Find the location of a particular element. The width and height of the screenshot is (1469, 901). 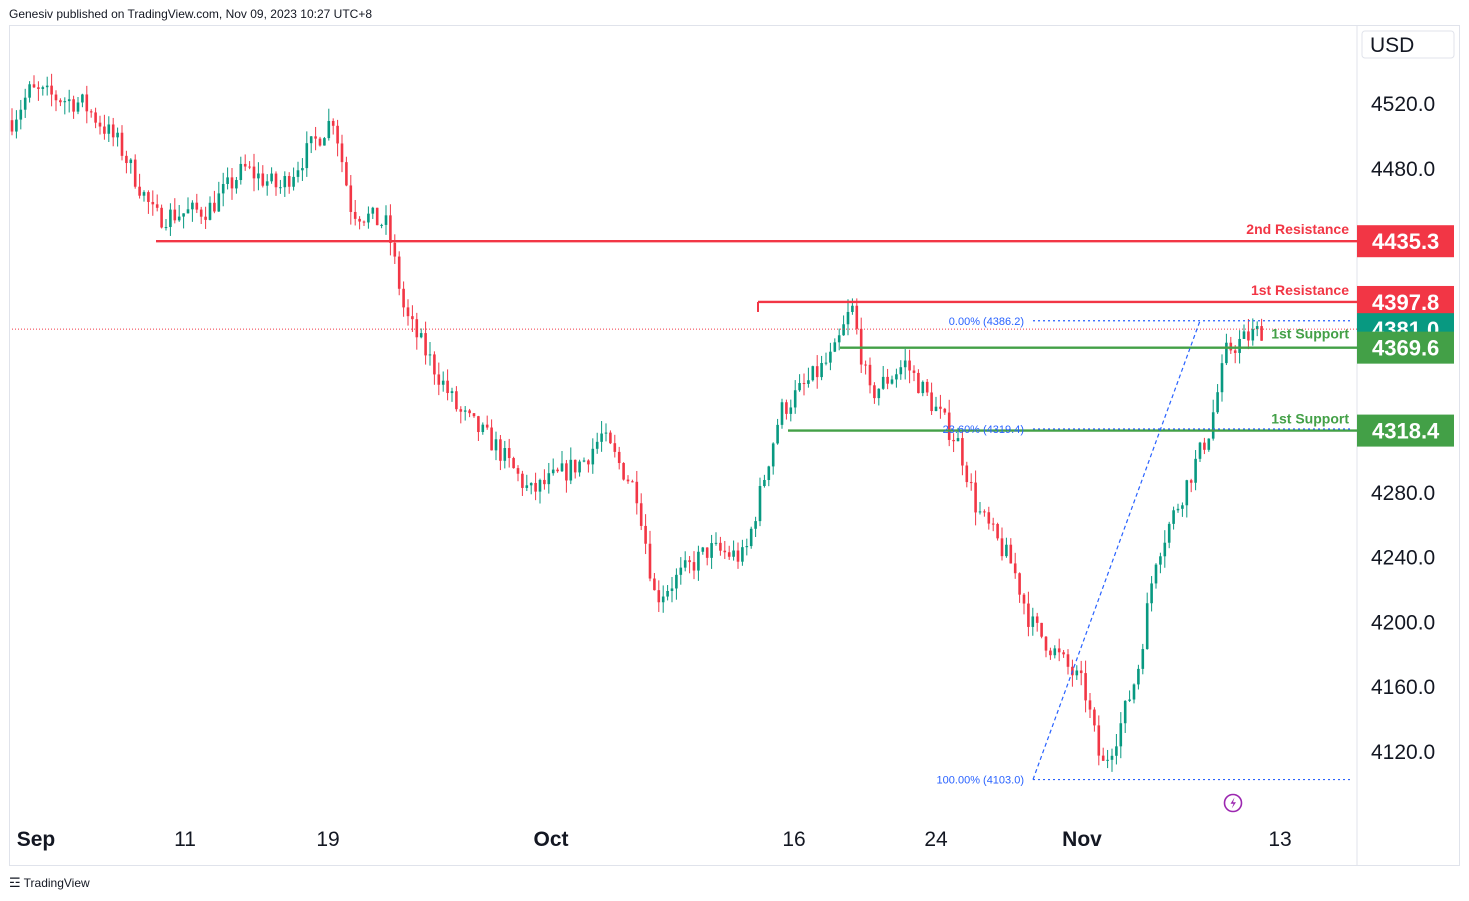

date-tick-label: Sep is located at coordinates (36, 839).